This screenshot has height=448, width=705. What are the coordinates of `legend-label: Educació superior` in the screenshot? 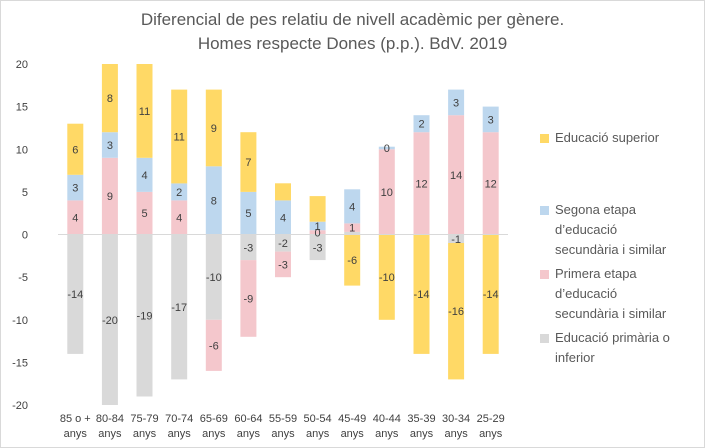 It's located at (627, 138).